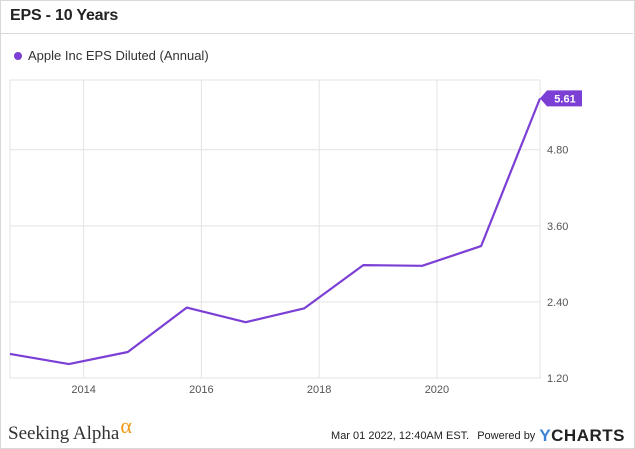 The height and width of the screenshot is (449, 635). I want to click on ycharts-logo: YCHARTS, so click(582, 436).